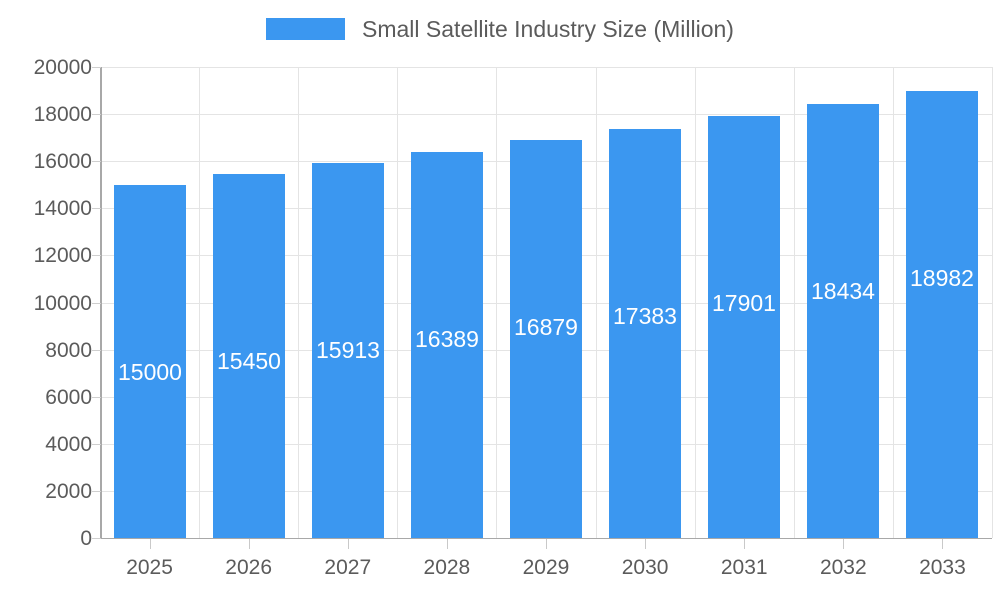  I want to click on y-tick-label: 16000, so click(62, 162).